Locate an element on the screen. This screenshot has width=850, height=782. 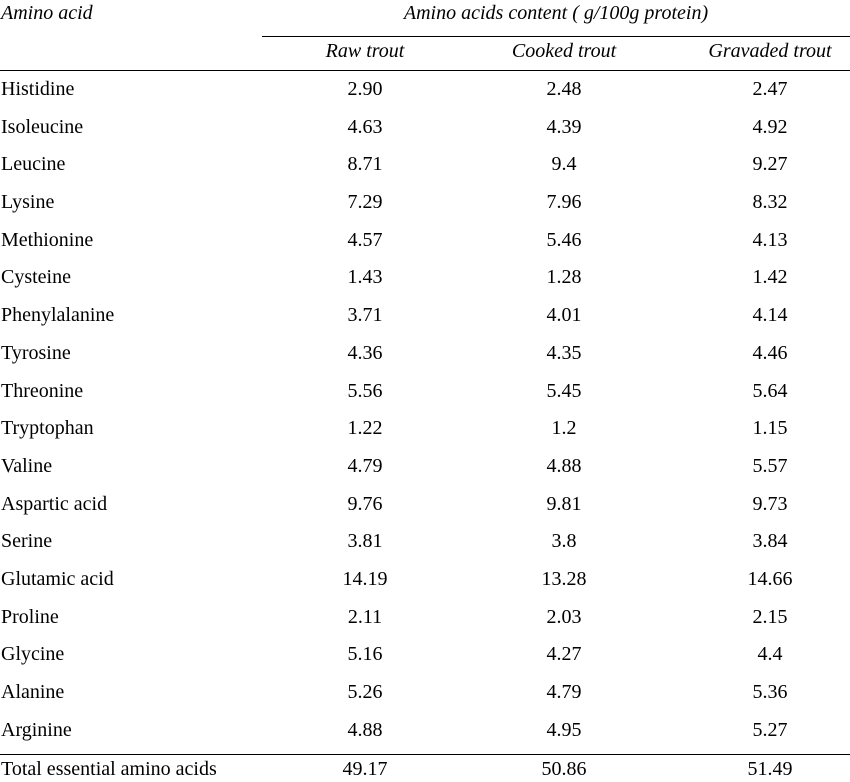
total-gravaded-trout: 51.49 is located at coordinates (770, 769).